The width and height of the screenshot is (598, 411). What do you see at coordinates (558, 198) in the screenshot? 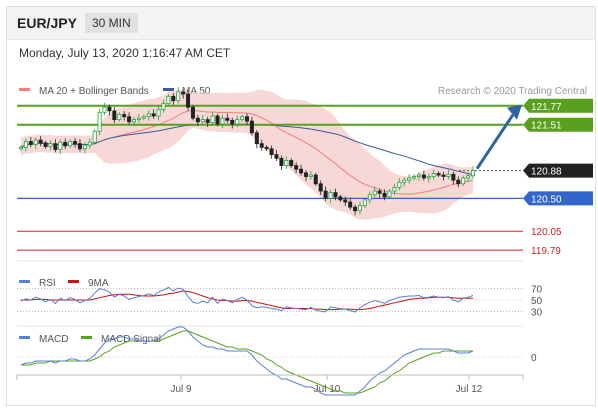
I see `level-tag-support` at bounding box center [558, 198].